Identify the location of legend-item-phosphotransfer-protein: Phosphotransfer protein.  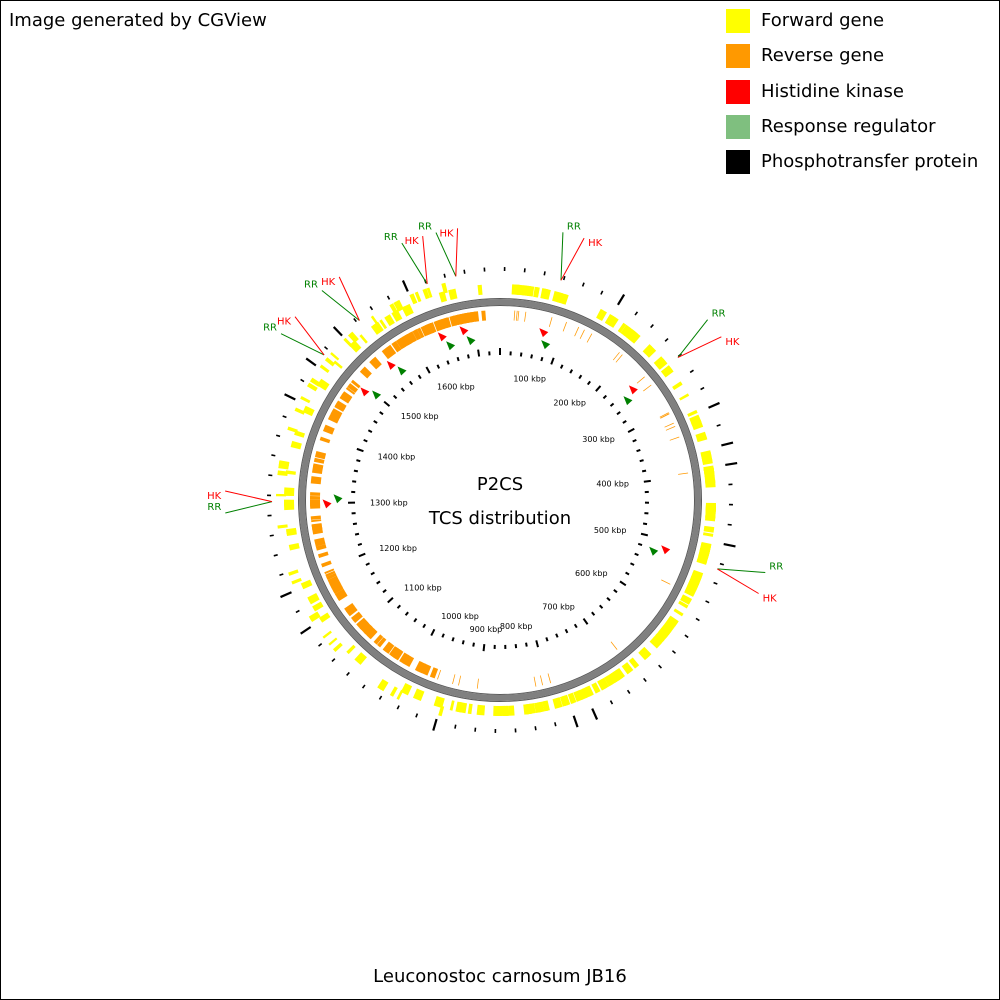
(852, 166).